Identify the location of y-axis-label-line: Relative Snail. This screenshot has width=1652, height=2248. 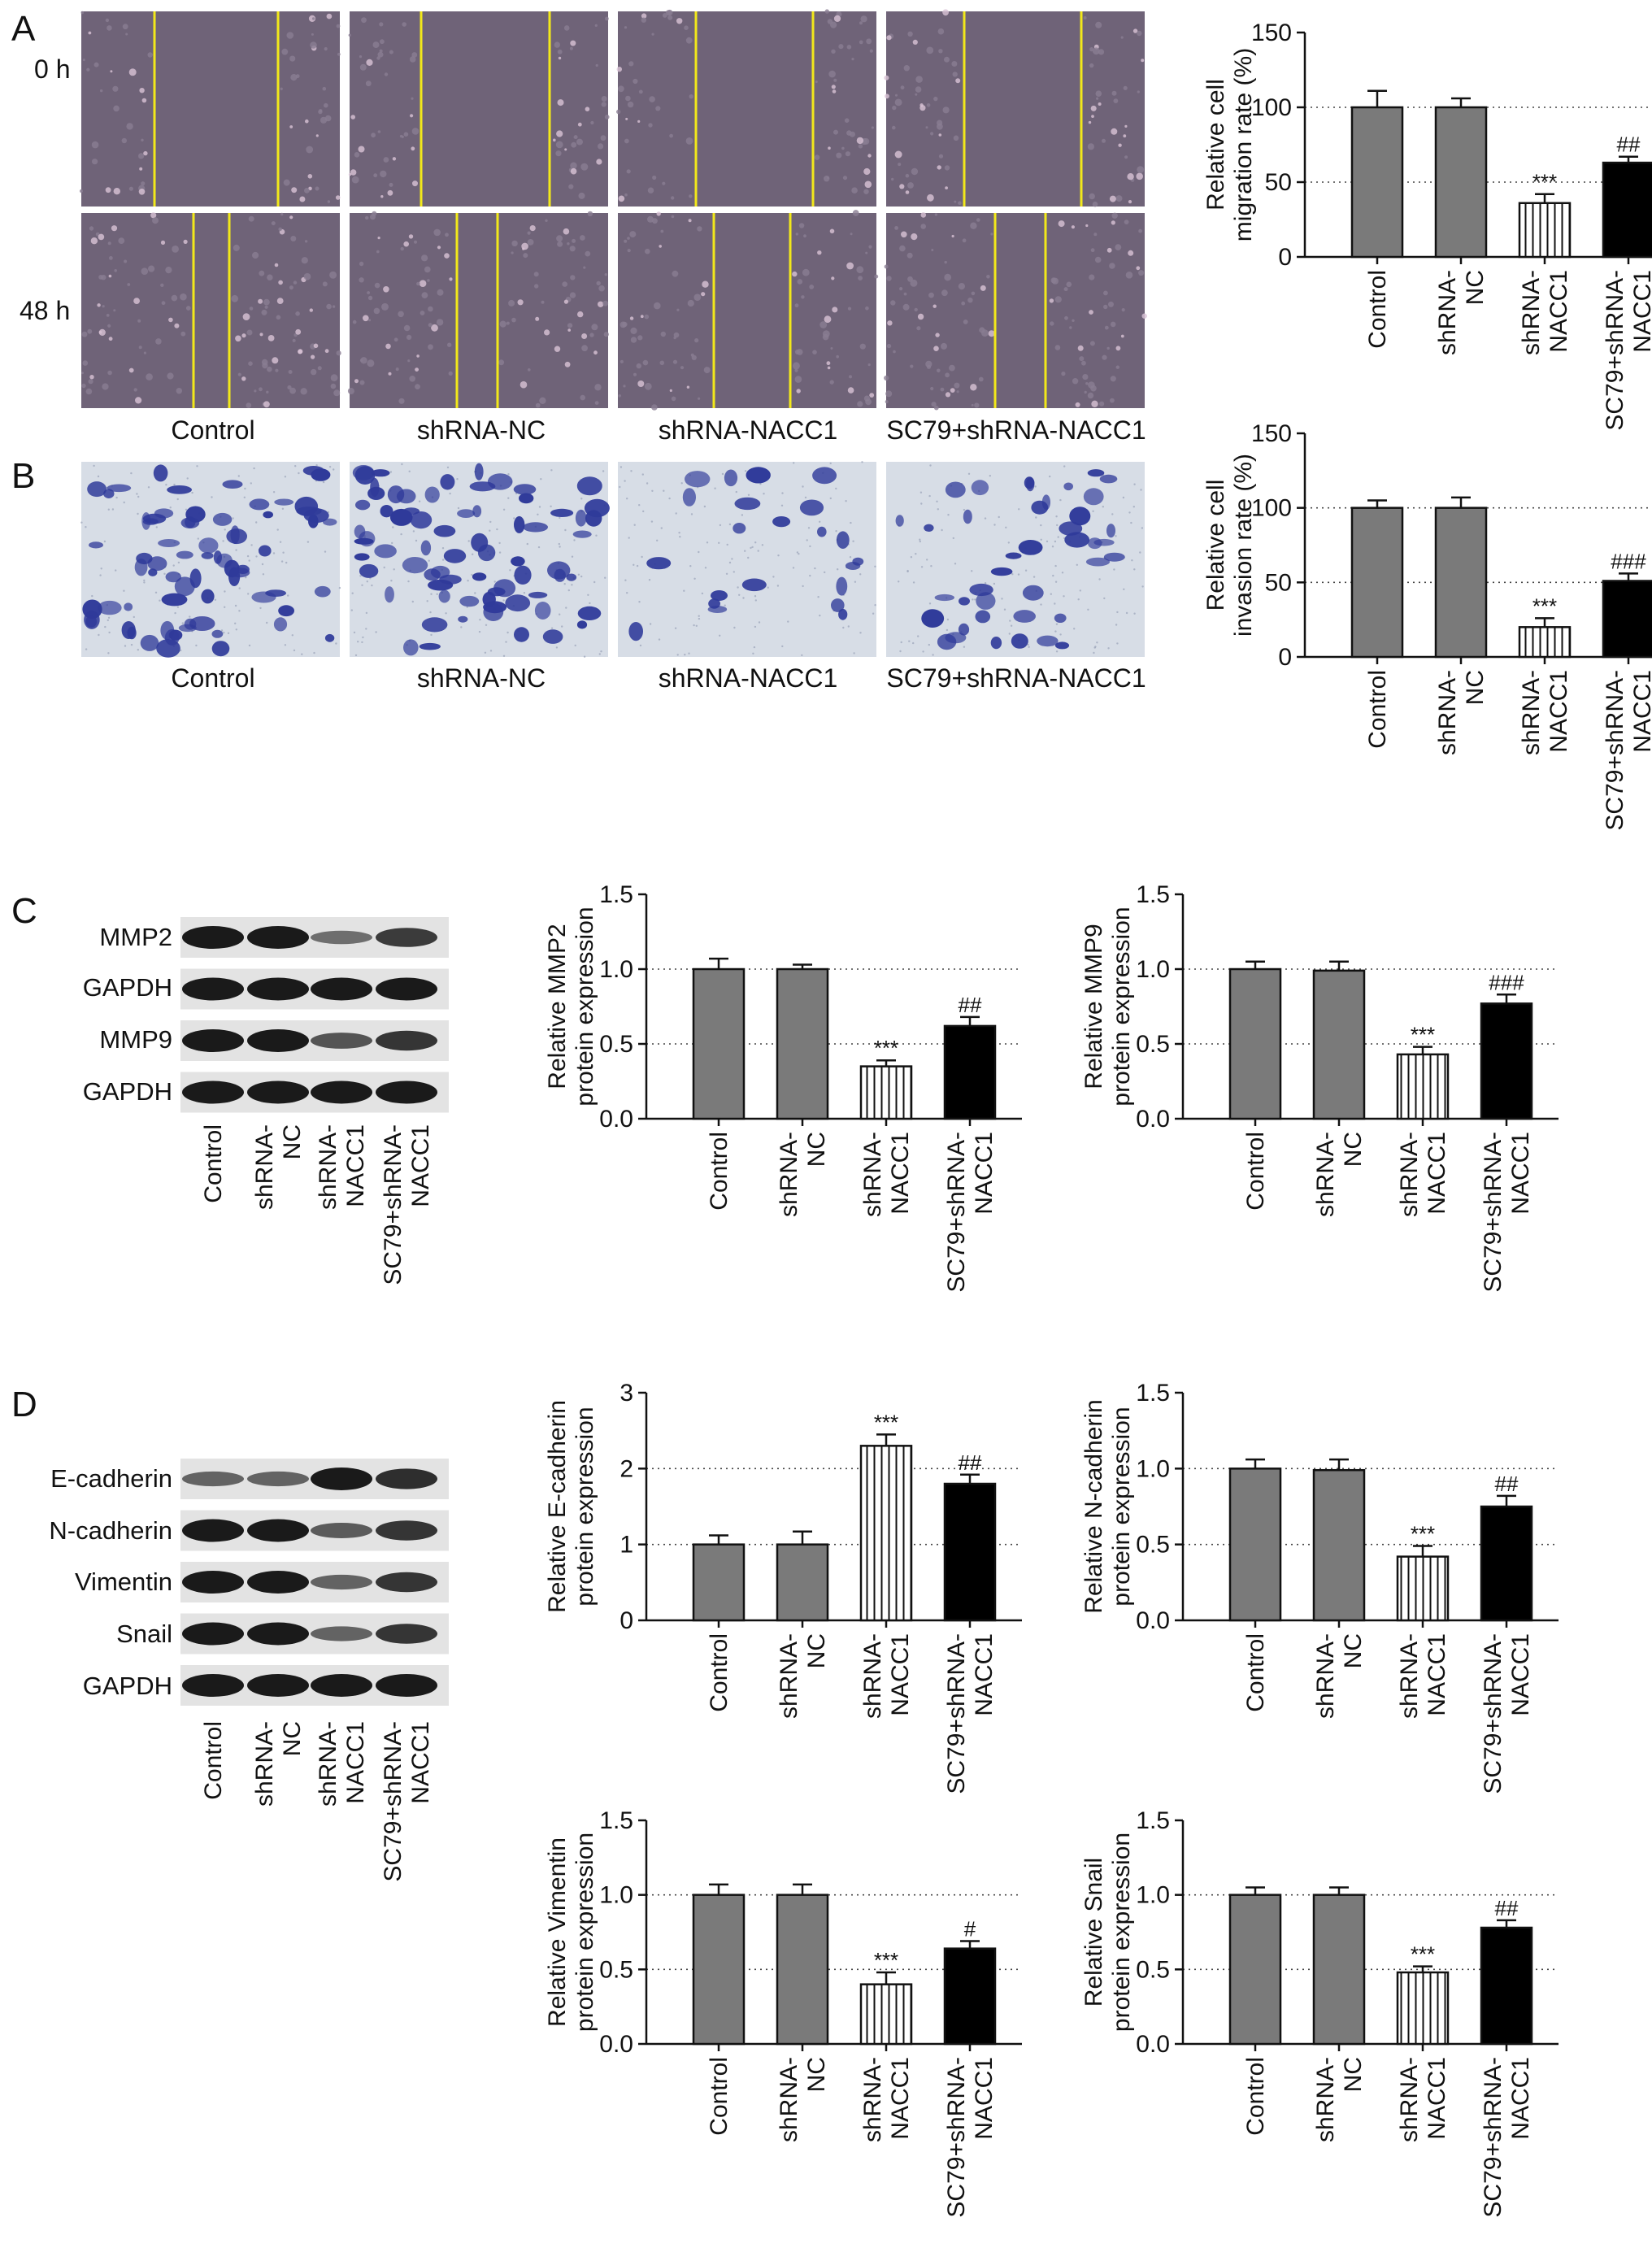
(1093, 1932).